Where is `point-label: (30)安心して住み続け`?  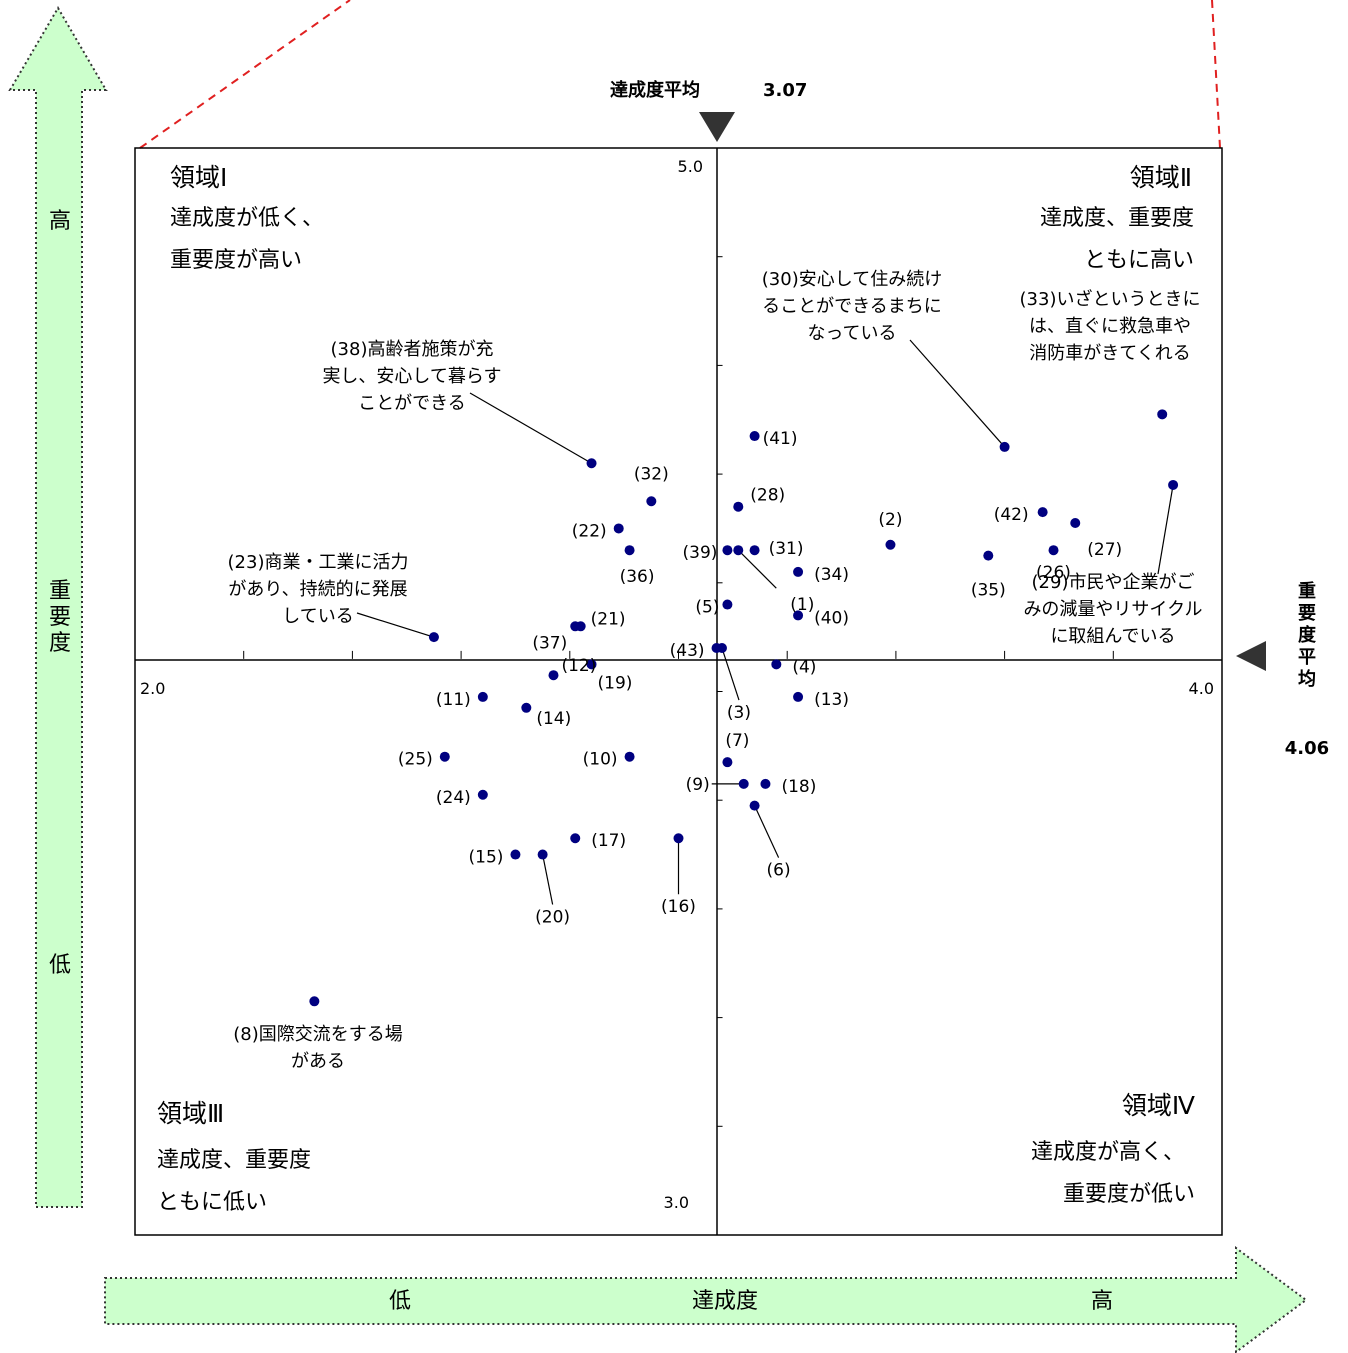
point-label: (30)安心して住み続け is located at coordinates (852, 279).